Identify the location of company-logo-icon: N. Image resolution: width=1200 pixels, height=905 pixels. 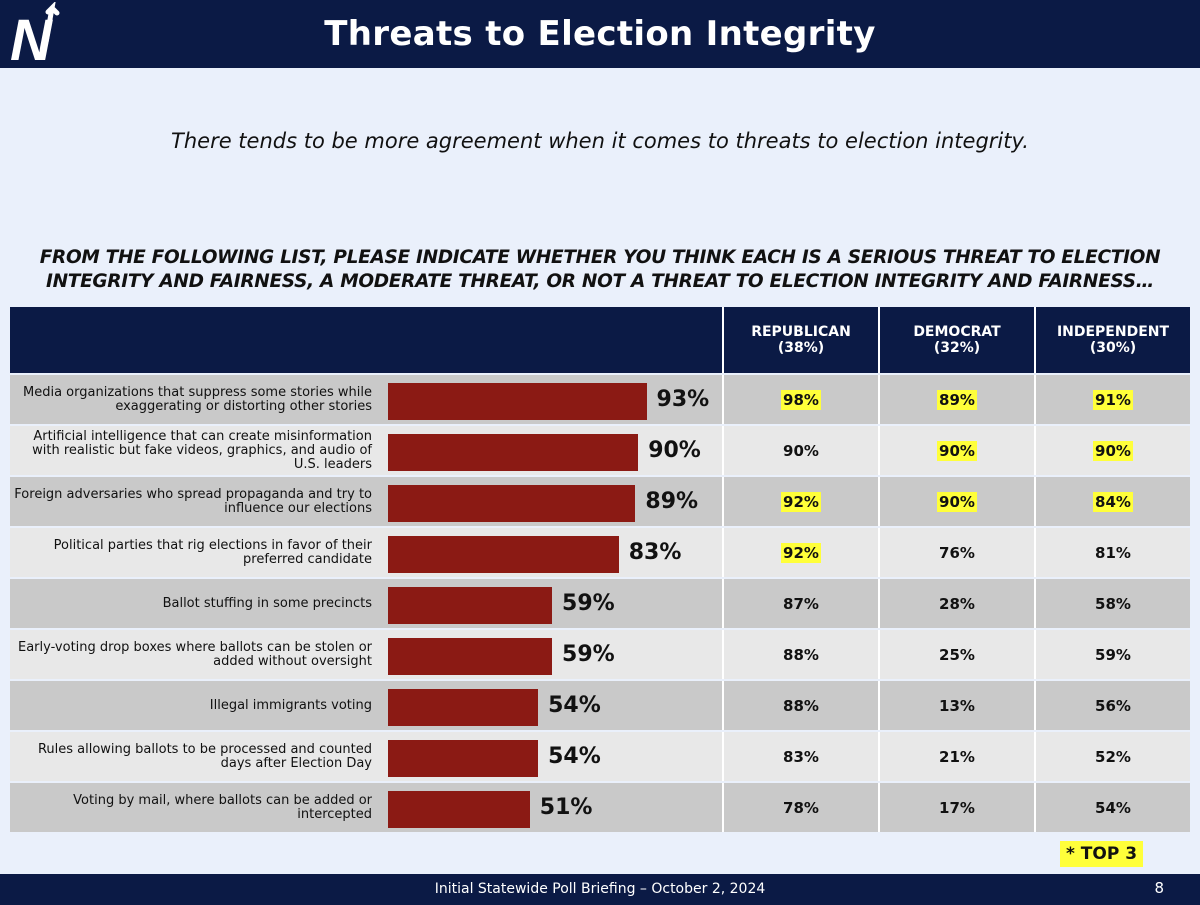
(35, 34).